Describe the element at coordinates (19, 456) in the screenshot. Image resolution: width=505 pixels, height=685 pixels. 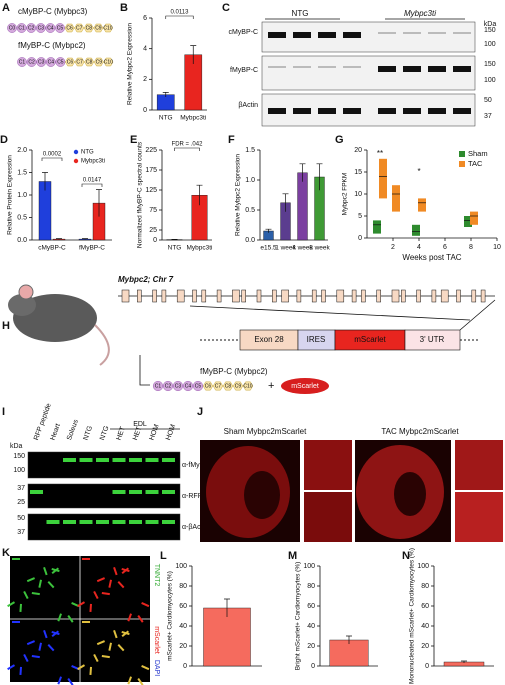
I see `kda-marker: 150` at that location.